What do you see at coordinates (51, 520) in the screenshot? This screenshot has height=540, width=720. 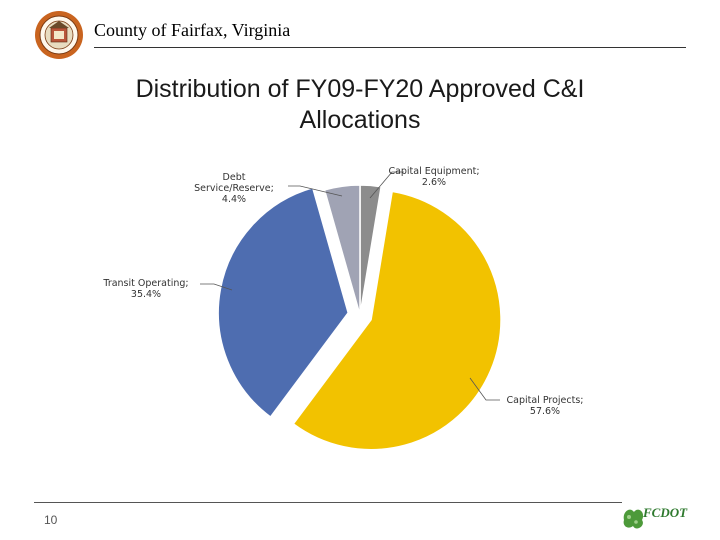 I see `page-number: 10` at bounding box center [51, 520].